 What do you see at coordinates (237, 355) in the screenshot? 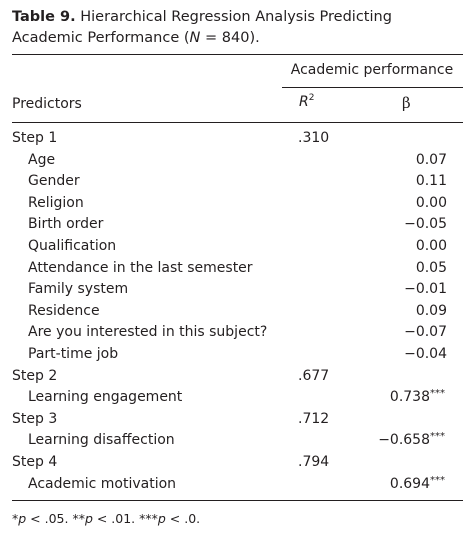
I see `table-row: Part-time job −0.04` at bounding box center [237, 355].